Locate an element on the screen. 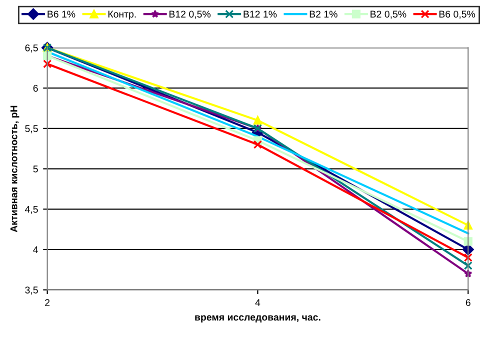 The width and height of the screenshot is (498, 341). x-tick-label: 6 is located at coordinates (468, 302).